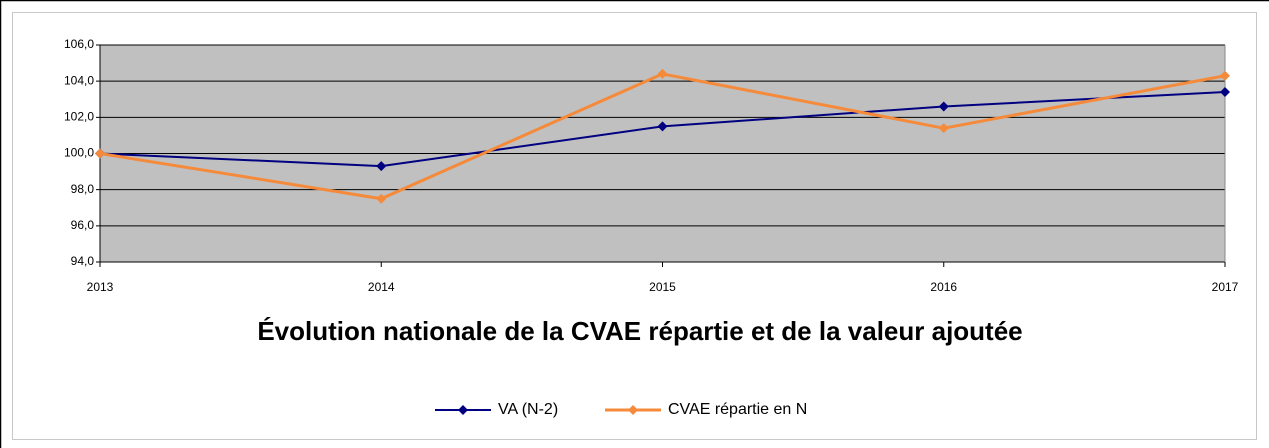 The image size is (1269, 448). What do you see at coordinates (381, 287) in the screenshot?
I see `x-tick-label: 2014` at bounding box center [381, 287].